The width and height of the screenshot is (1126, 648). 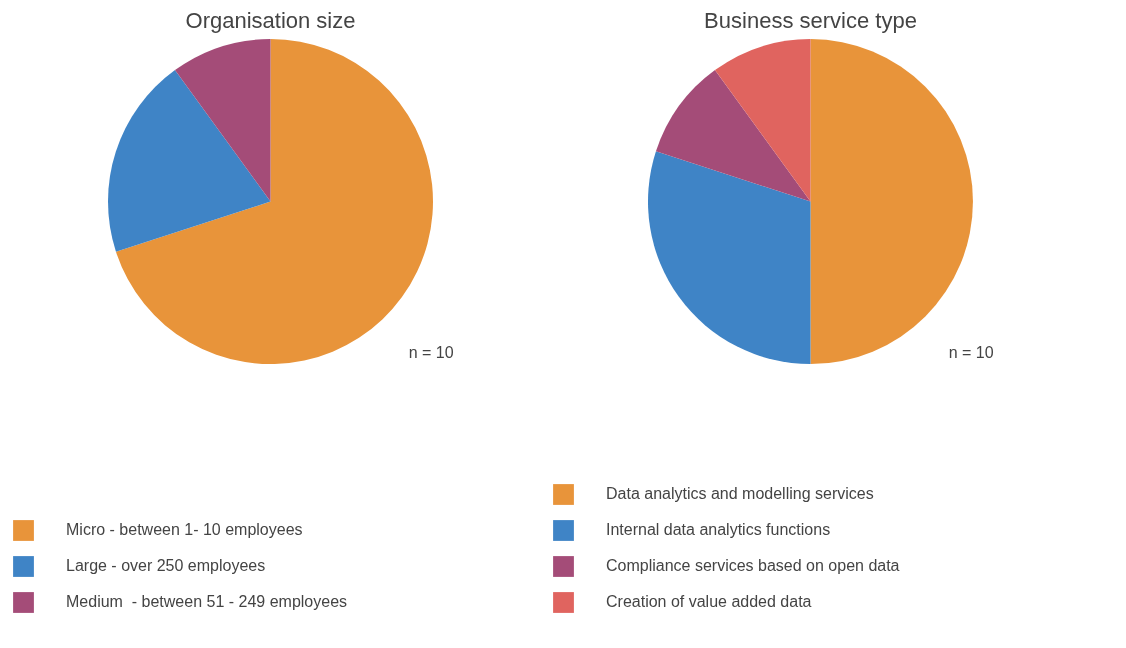 I want to click on legend-label: Large - over 250 employees, so click(x=166, y=566).